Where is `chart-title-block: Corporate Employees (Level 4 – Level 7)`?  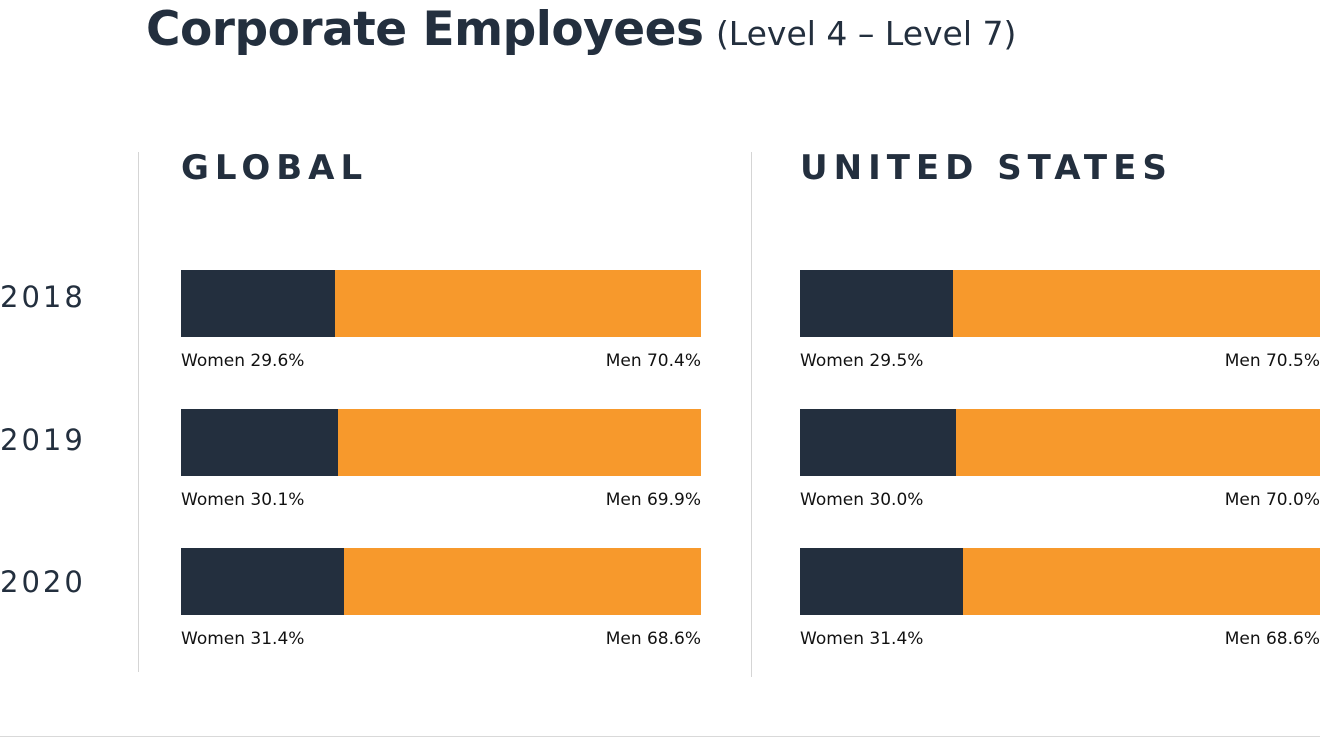
chart-title-block: Corporate Employees (Level 4 – Level 7) is located at coordinates (581, 29).